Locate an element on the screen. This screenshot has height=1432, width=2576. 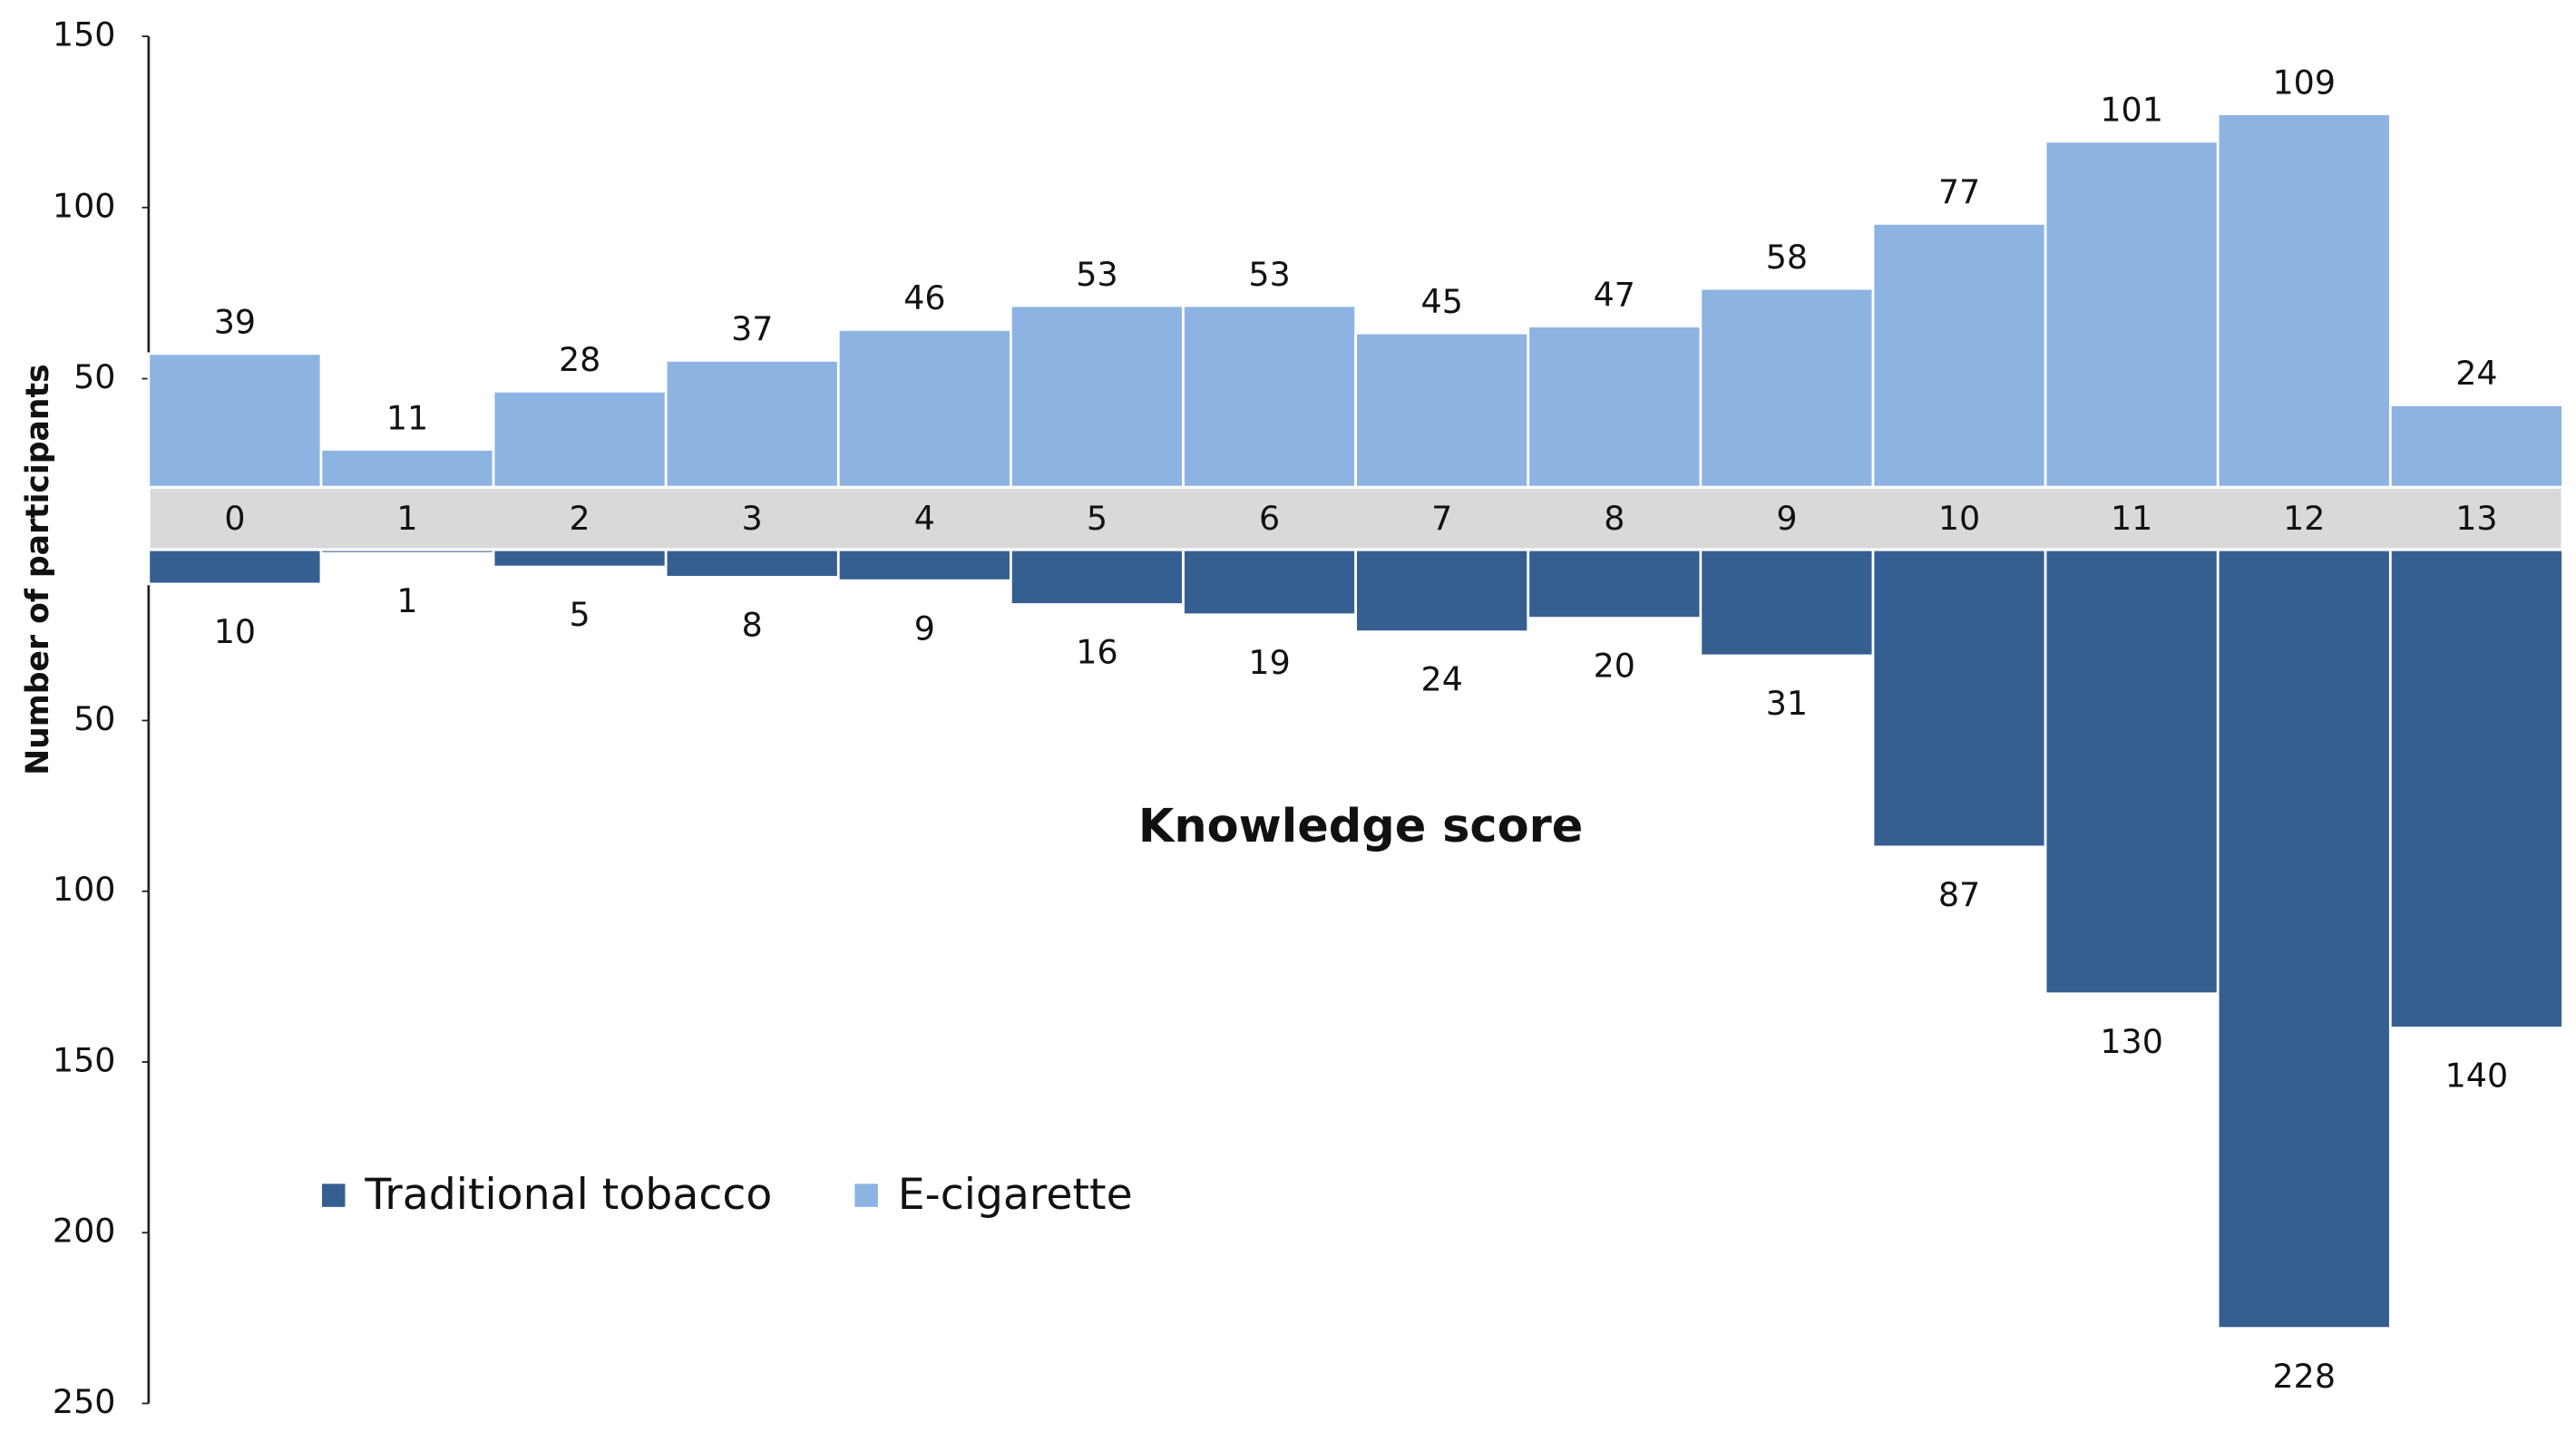
data-label: 37 is located at coordinates (752, 328).